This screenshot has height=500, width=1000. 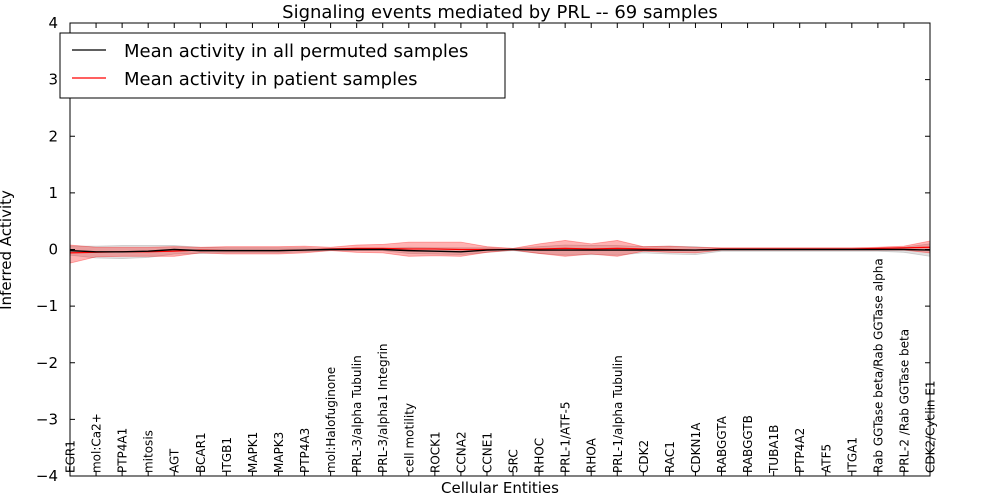 What do you see at coordinates (566, 437) in the screenshot?
I see `x-tick-label: PRL-1/ATF-5` at bounding box center [566, 437].